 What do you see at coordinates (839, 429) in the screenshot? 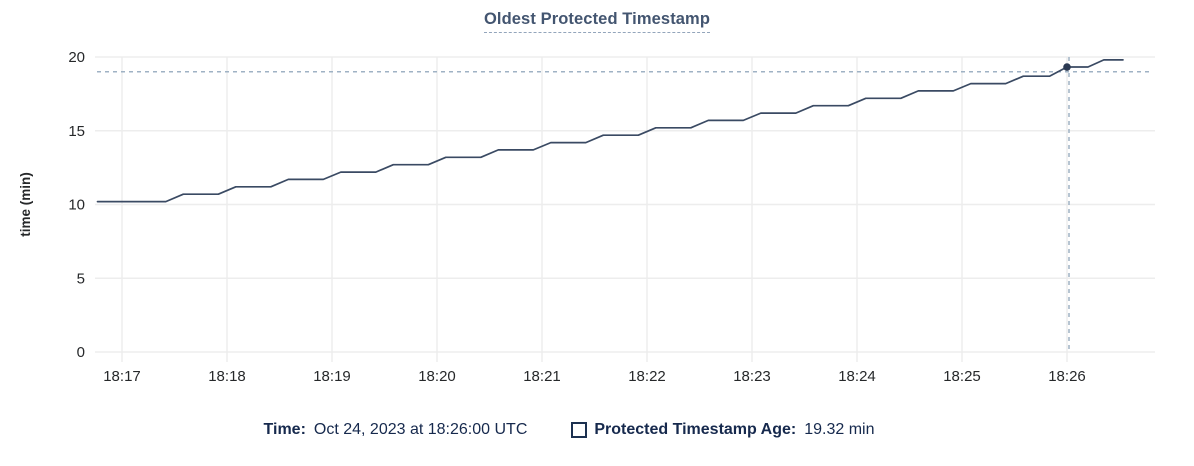
I see `tooltip-series-value: 19.32 min` at bounding box center [839, 429].